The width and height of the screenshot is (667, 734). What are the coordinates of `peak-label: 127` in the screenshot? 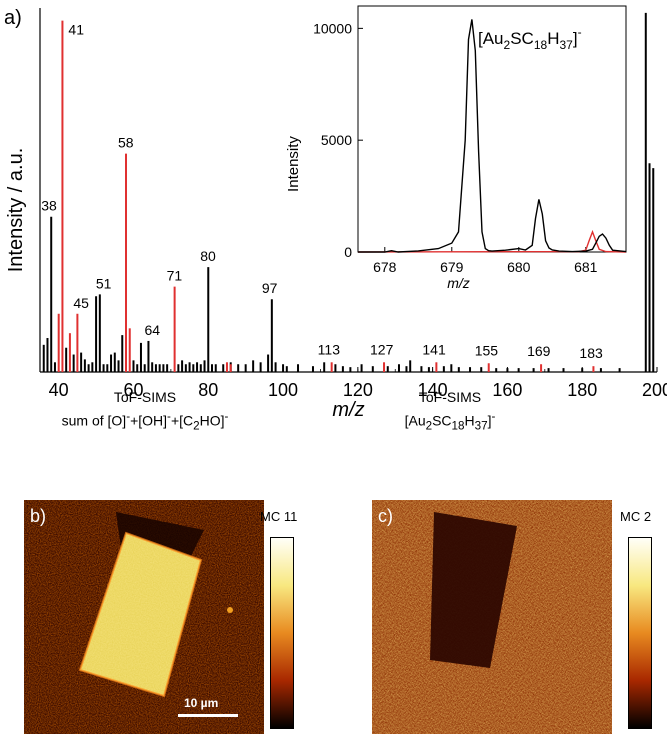 It's located at (382, 349).